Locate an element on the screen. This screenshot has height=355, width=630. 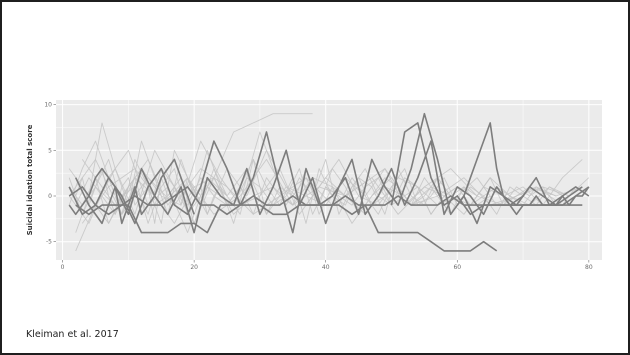
x-tick-label: 60 is located at coordinates (457, 267).